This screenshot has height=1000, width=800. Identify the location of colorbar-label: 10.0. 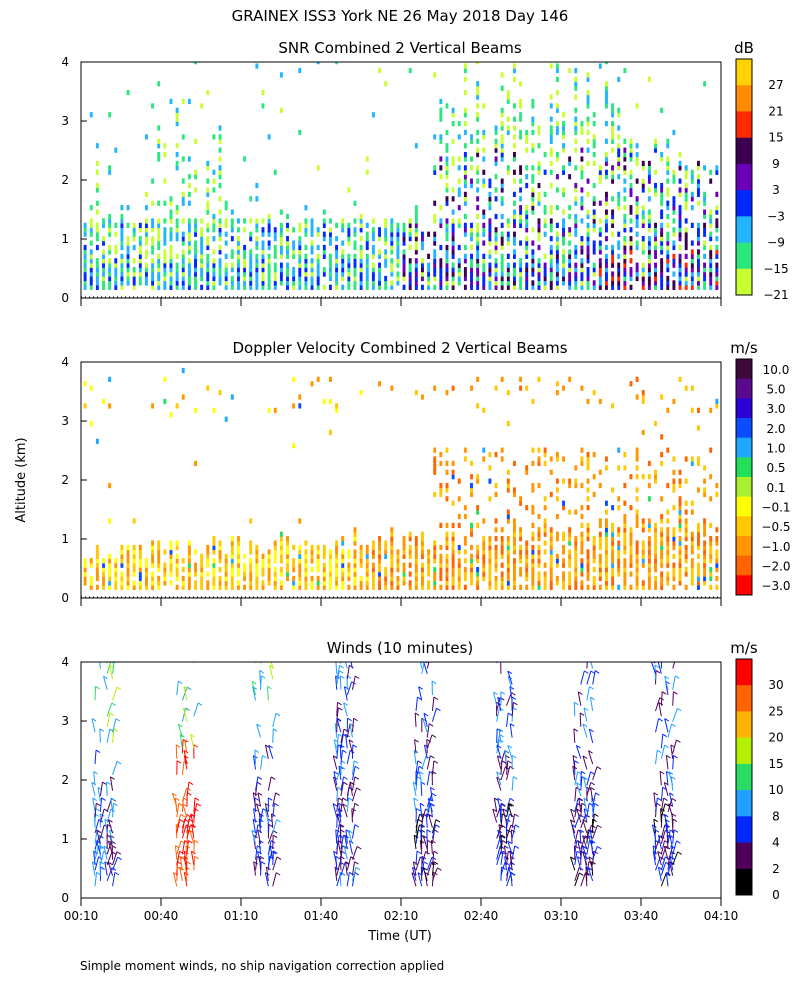
(776, 370).